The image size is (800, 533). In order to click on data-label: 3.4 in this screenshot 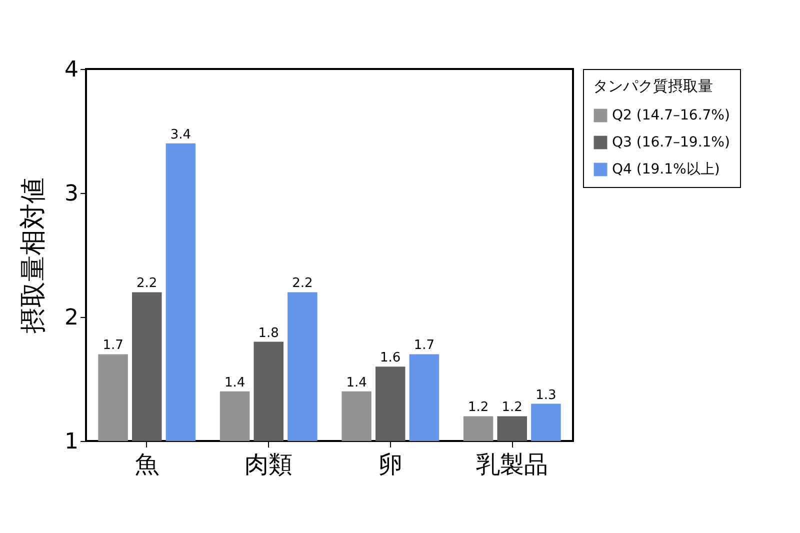, I will do `click(181, 134)`.